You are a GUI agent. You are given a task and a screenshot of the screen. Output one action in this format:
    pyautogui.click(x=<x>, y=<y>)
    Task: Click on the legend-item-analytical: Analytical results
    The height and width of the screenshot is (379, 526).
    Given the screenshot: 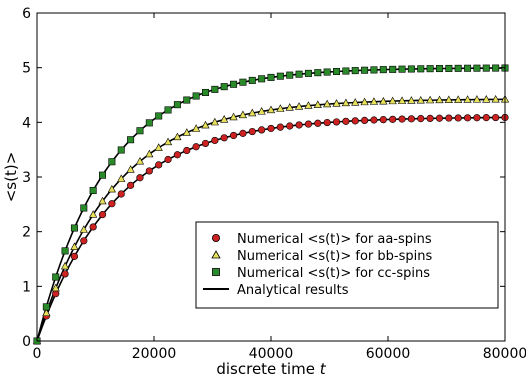 What is the action you would take?
    pyautogui.click(x=276, y=290)
    